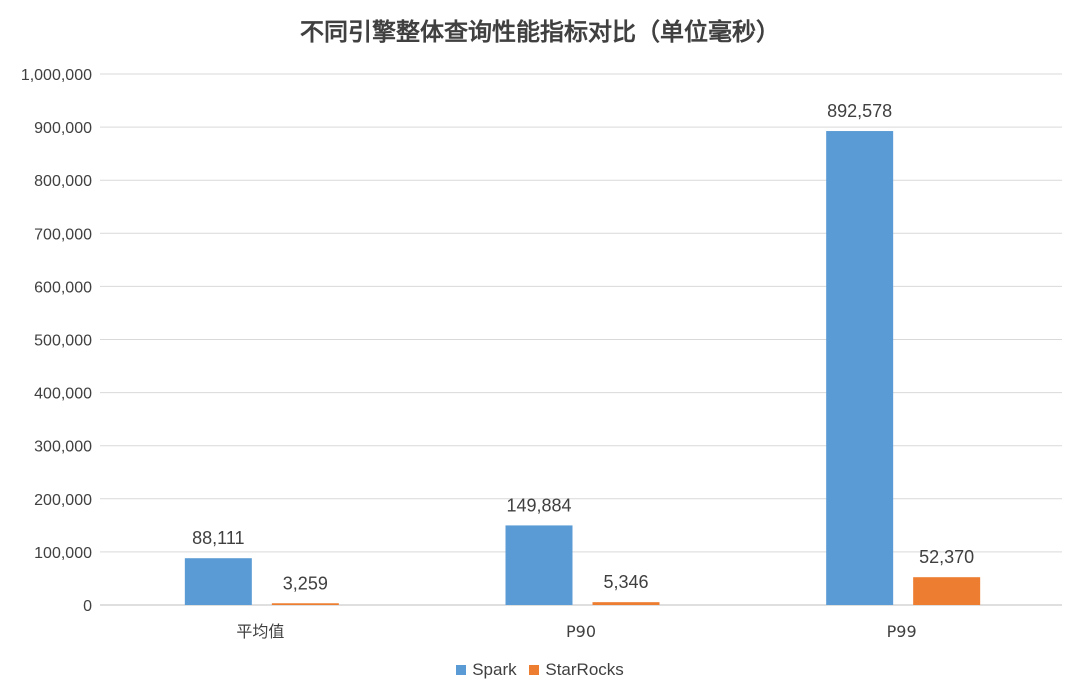 The image size is (1080, 692). Describe the element at coordinates (63, 234) in the screenshot. I see `y-tick-label: 700,000` at that location.